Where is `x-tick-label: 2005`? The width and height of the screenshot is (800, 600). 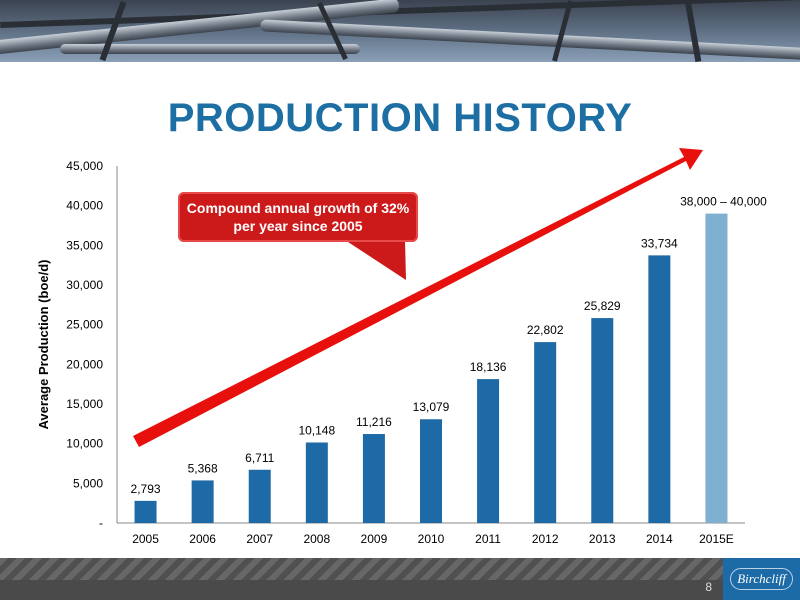
x-tick-label: 2005 is located at coordinates (145, 539).